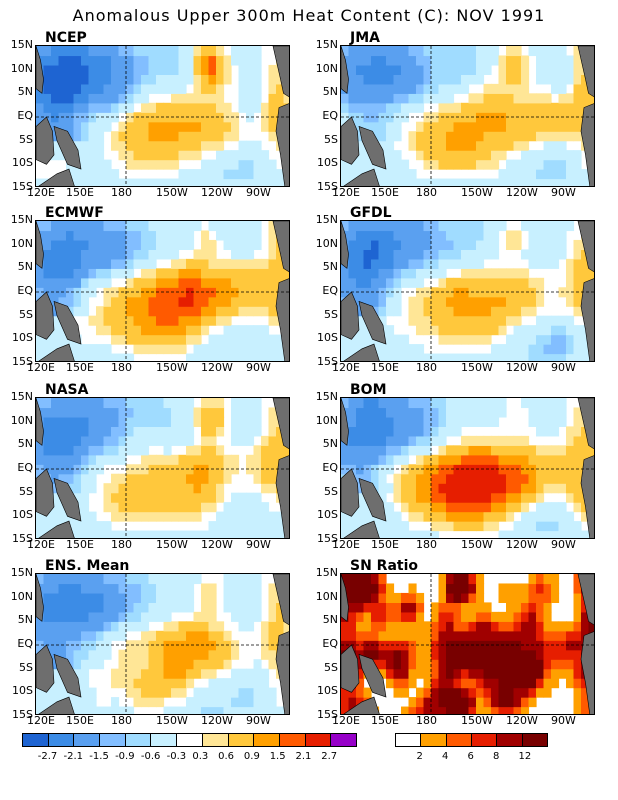  I want to click on land-mass, so click(282, 496).